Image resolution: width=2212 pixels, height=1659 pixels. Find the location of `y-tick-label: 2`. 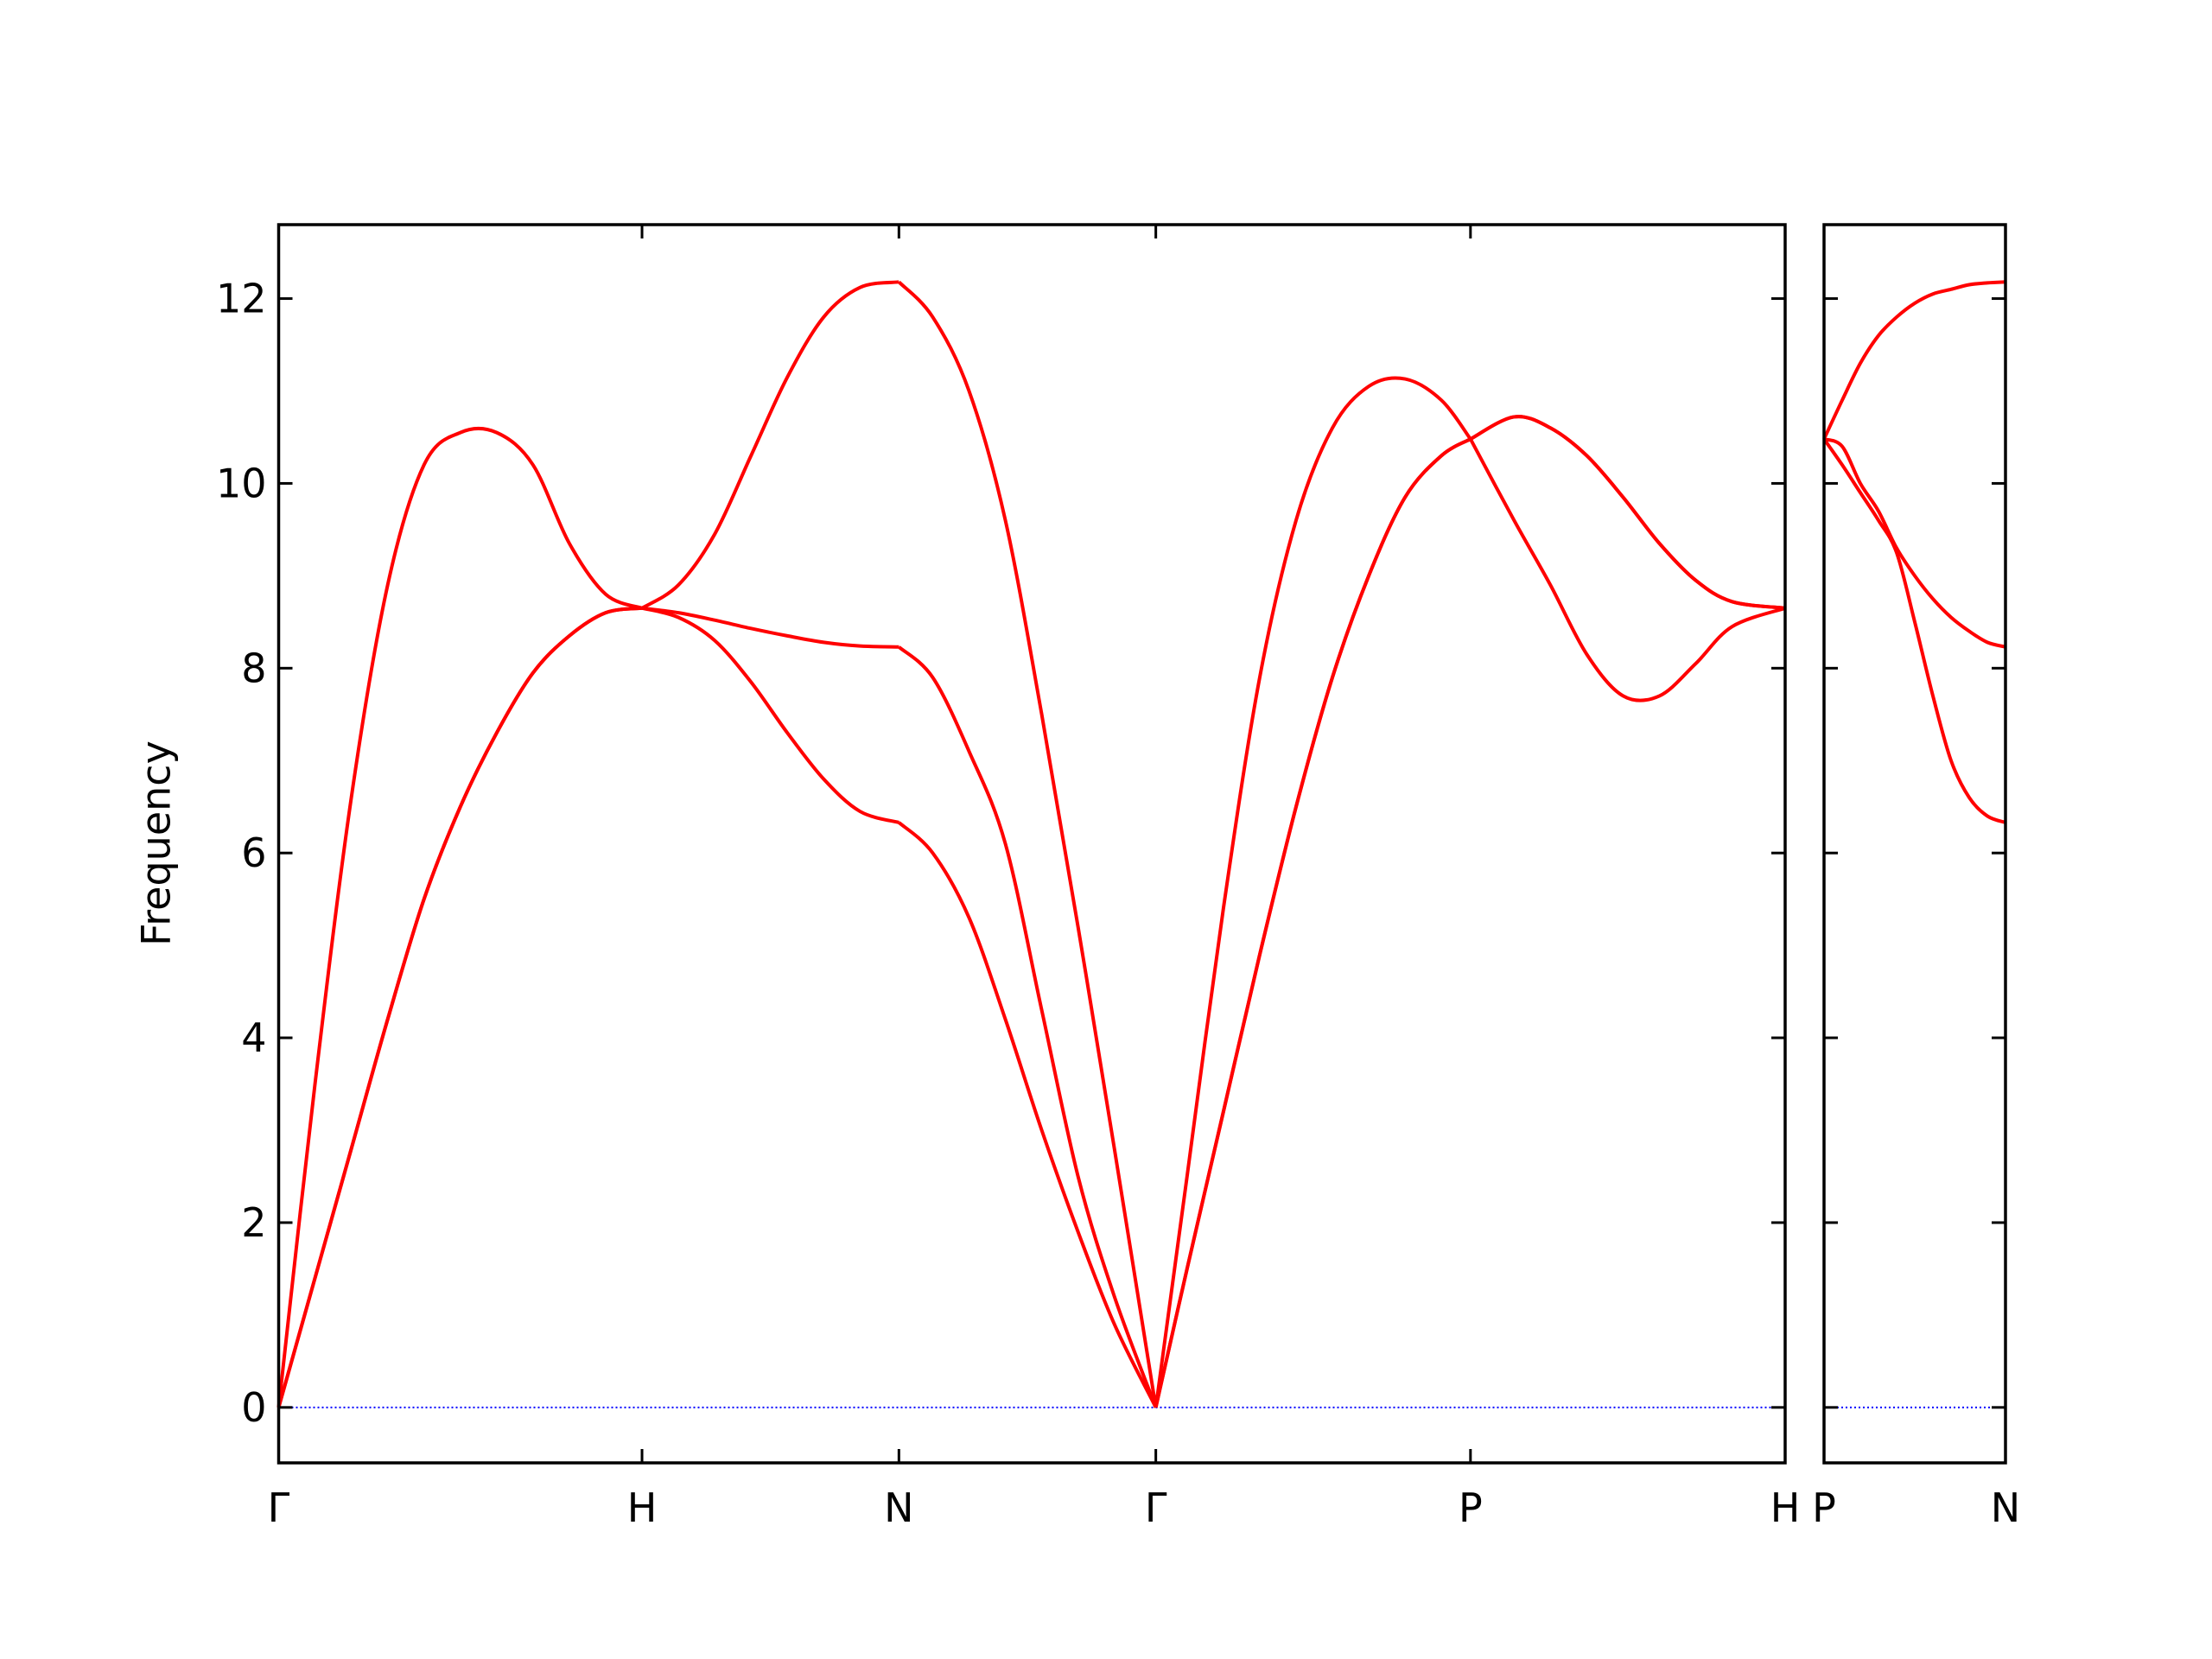

y-tick-label: 2 is located at coordinates (253, 1222).